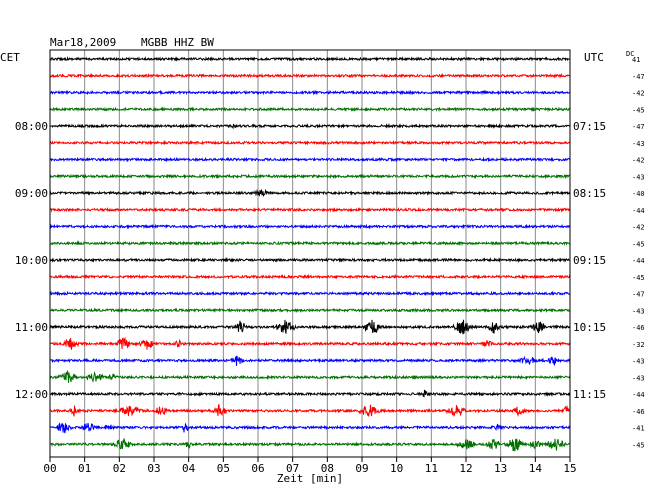  I want to click on left-hour-label: 08:00, so click(31, 126).